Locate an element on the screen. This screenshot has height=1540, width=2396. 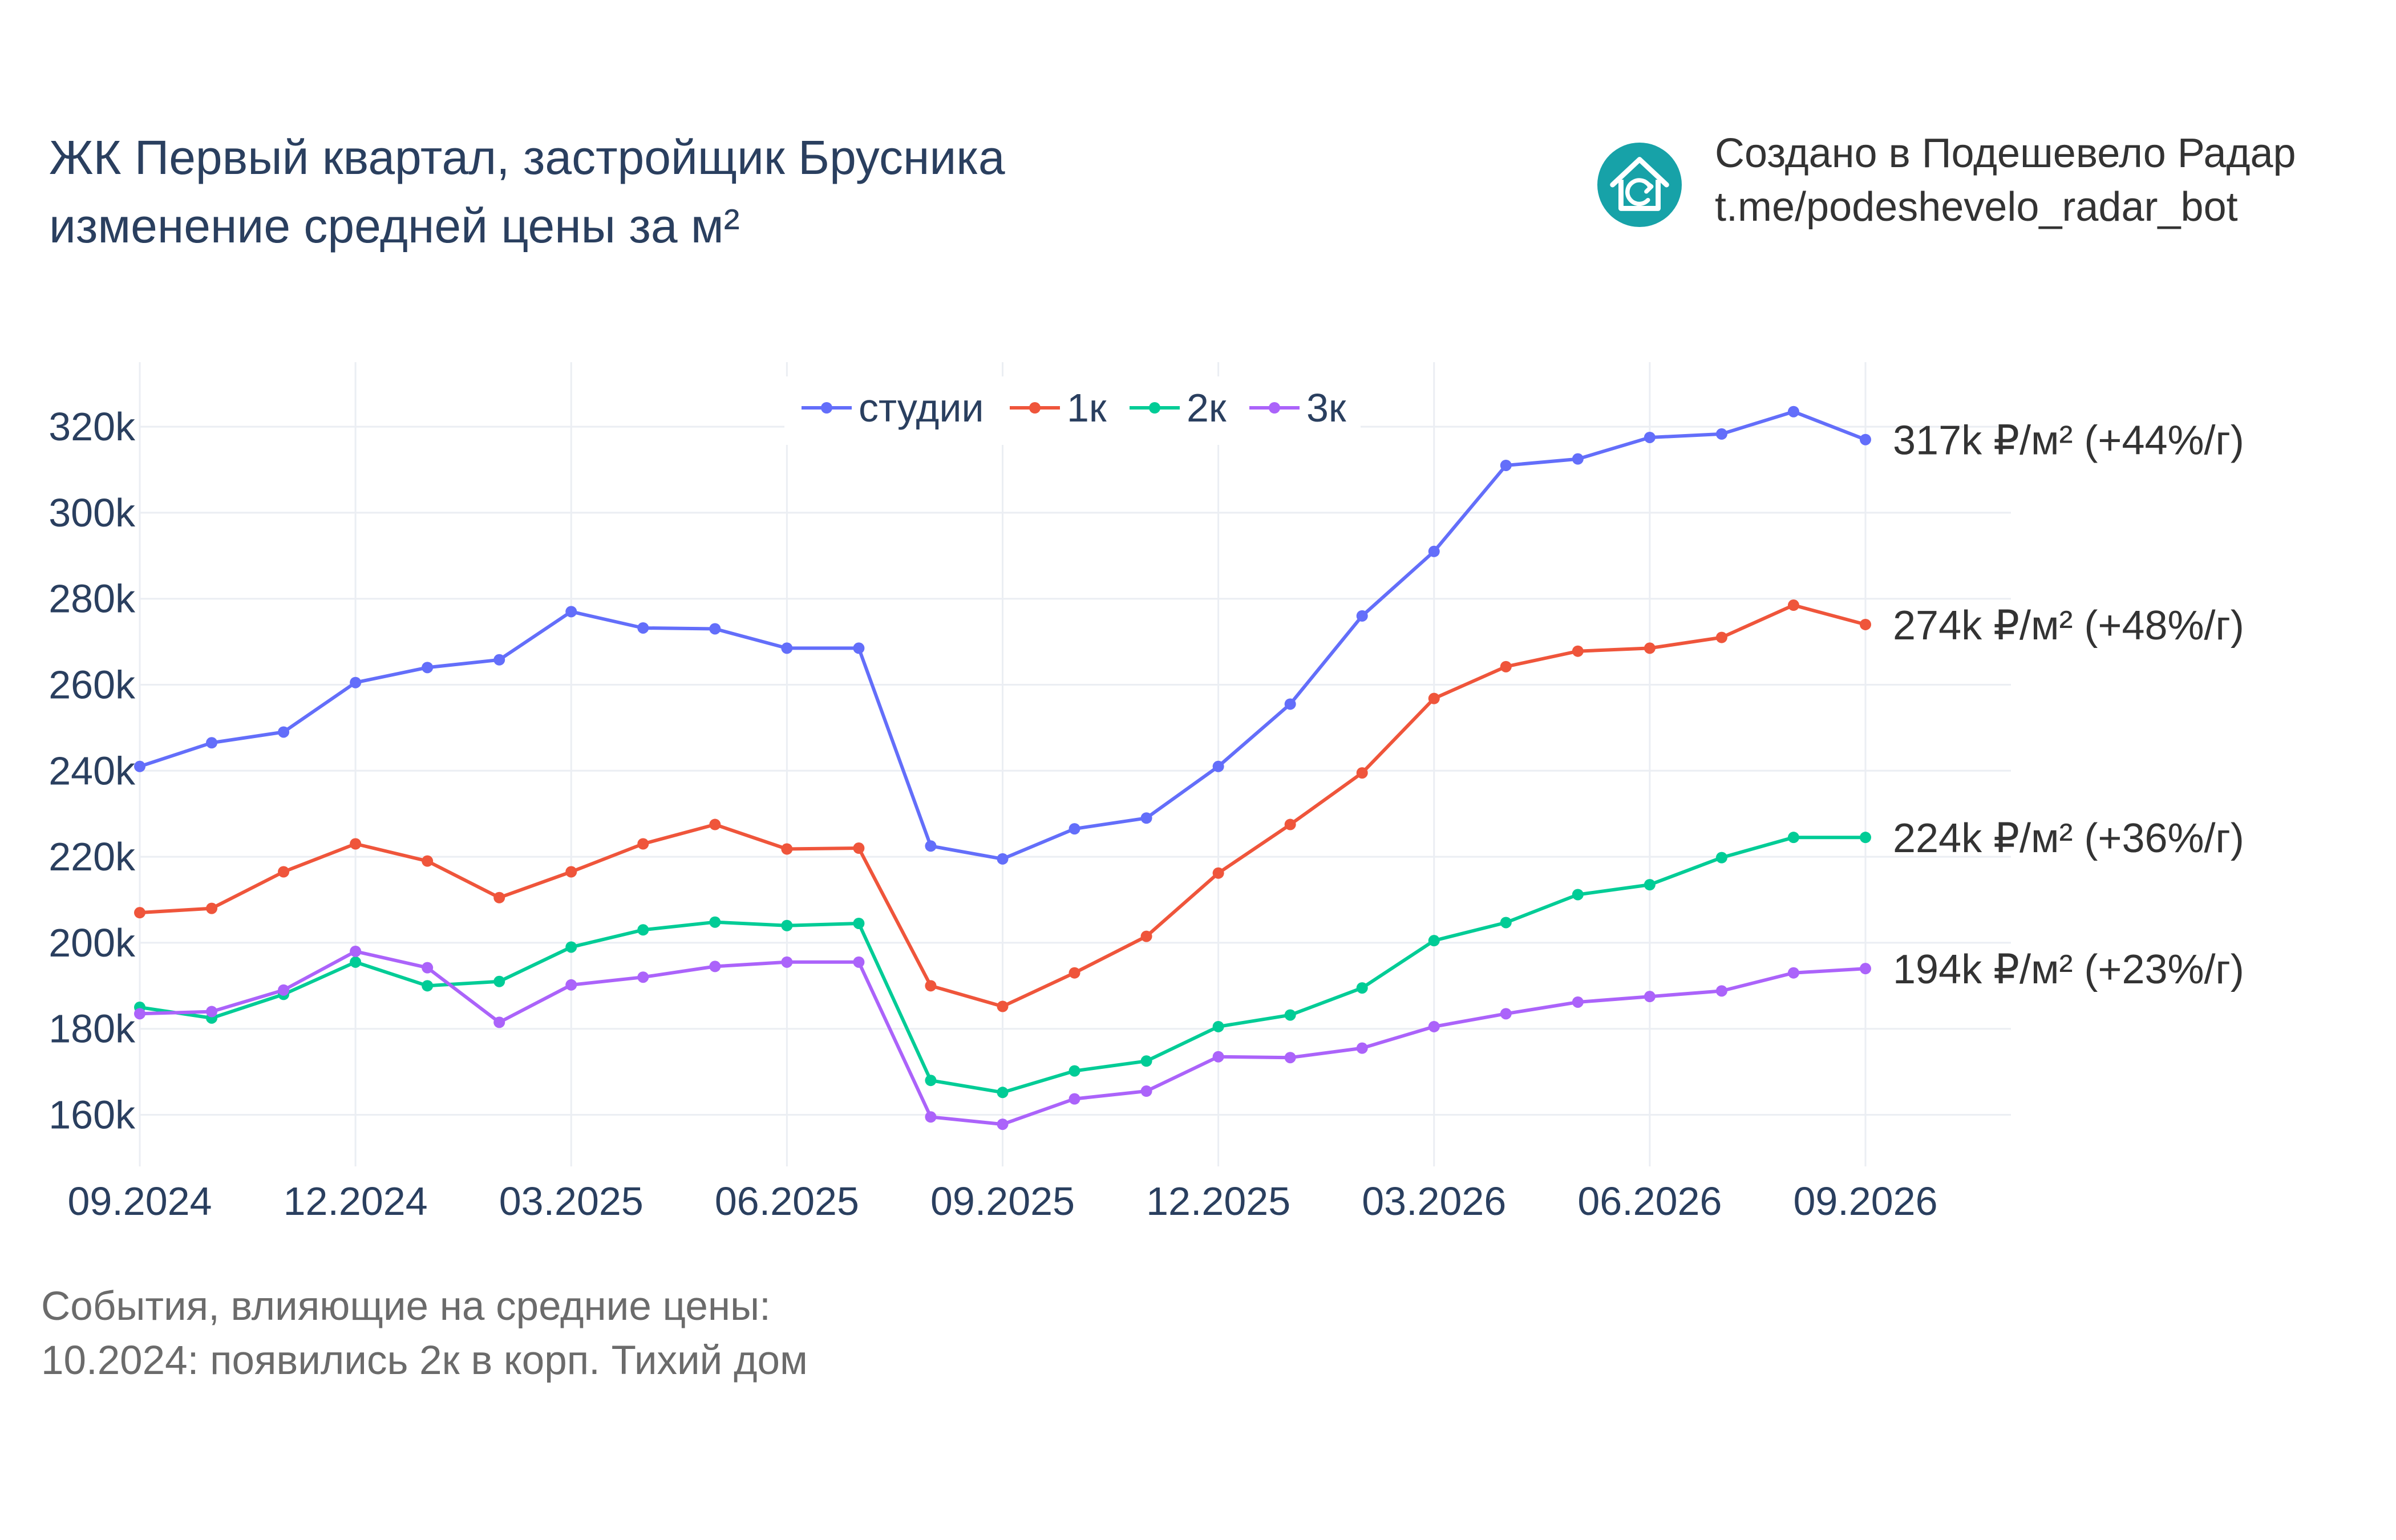
legend-background is located at coordinates (1072, 410).